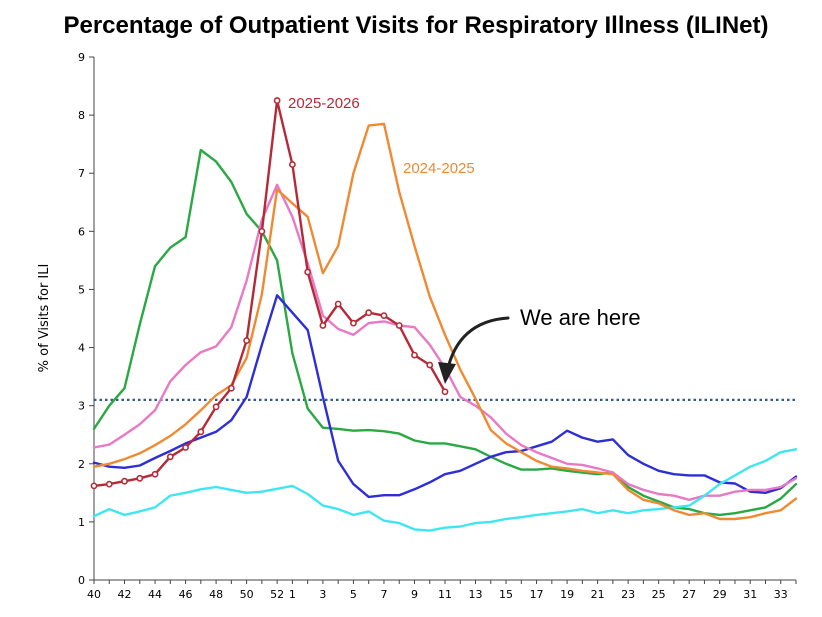  What do you see at coordinates (186, 594) in the screenshot?
I see `x-tick-label: 46` at bounding box center [186, 594].